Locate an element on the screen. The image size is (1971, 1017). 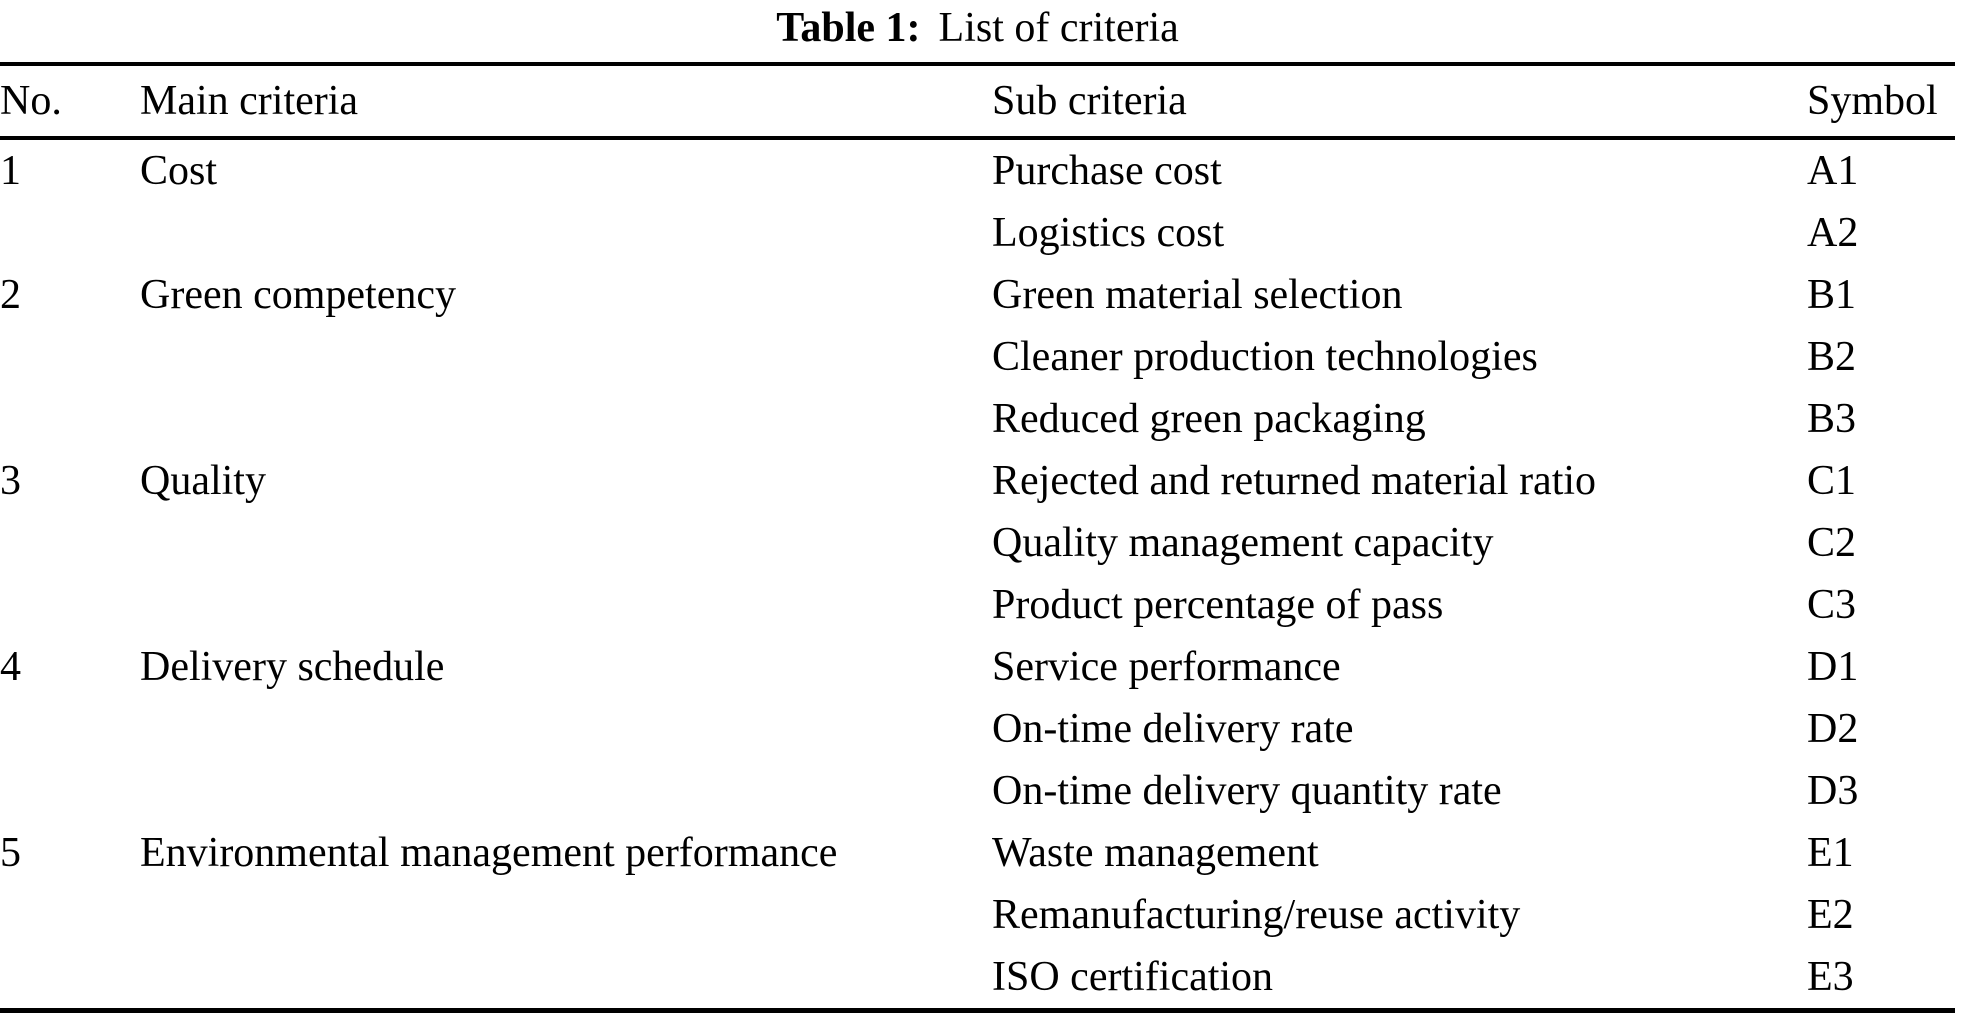
cell-main-criteria: Delivery schedule is located at coordinates (292, 667).